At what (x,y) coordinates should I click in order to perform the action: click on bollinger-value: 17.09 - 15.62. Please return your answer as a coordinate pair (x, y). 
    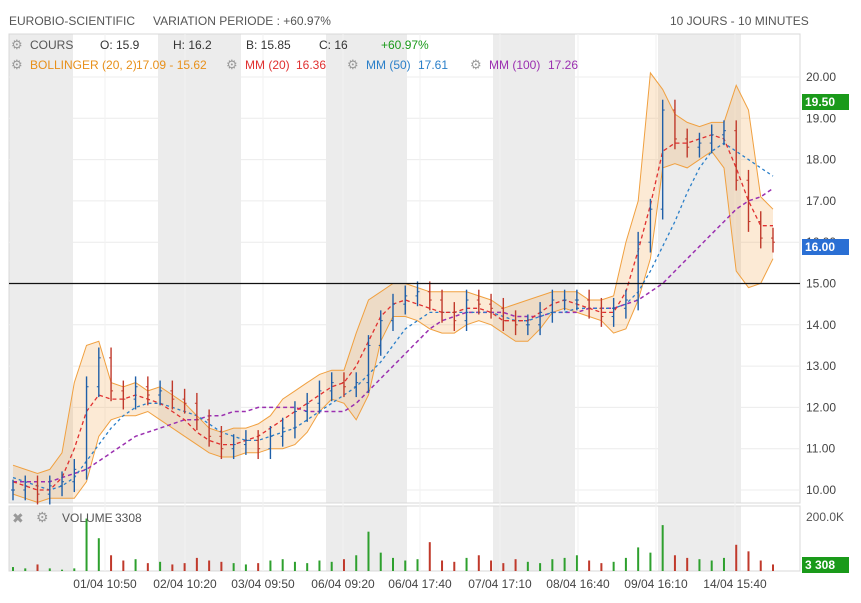
    Looking at the image, I should click on (171, 65).